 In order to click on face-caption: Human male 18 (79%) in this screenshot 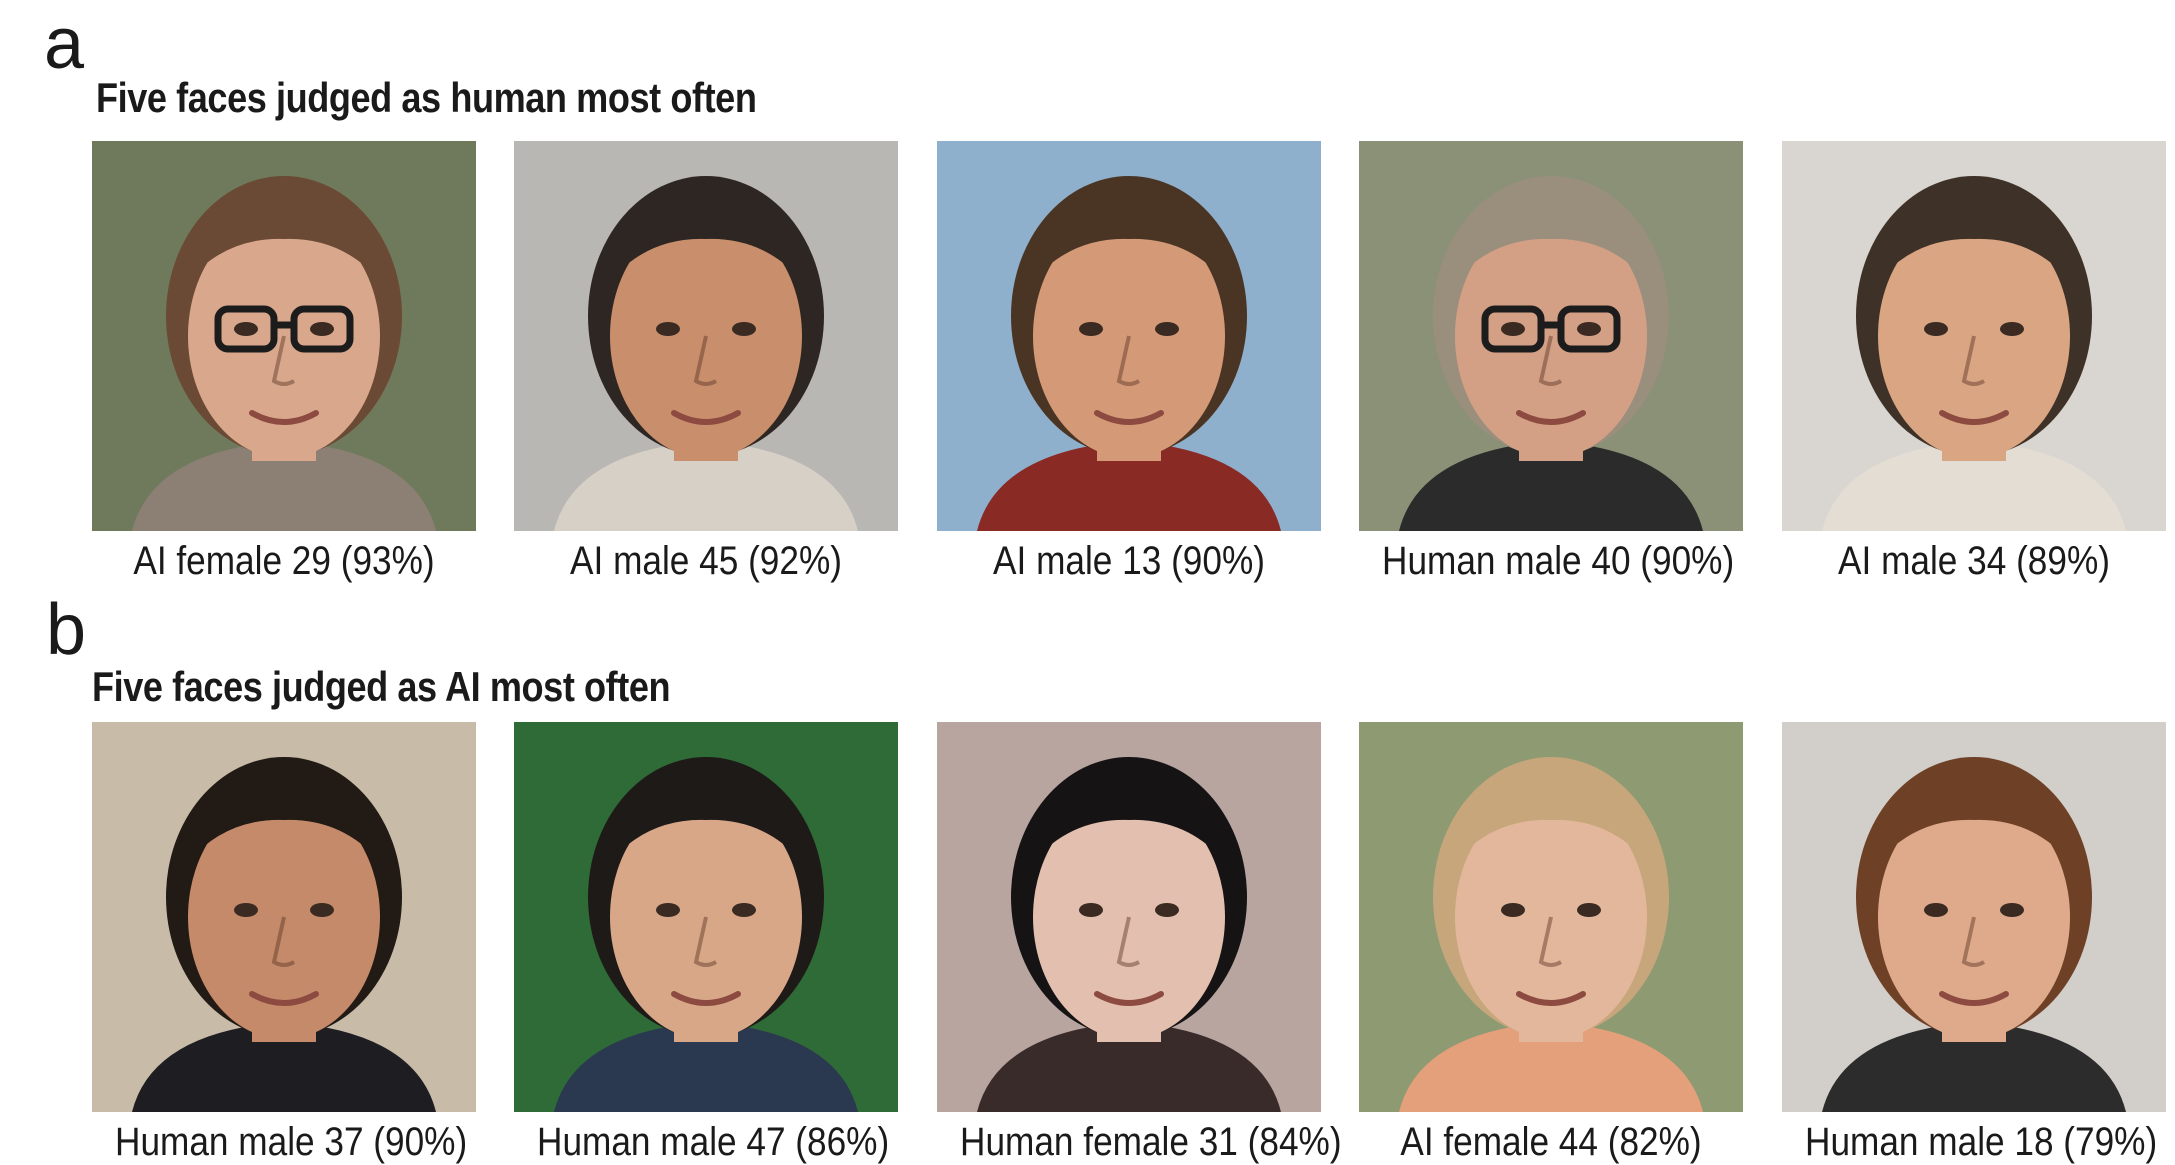, I will do `click(1981, 1142)`.